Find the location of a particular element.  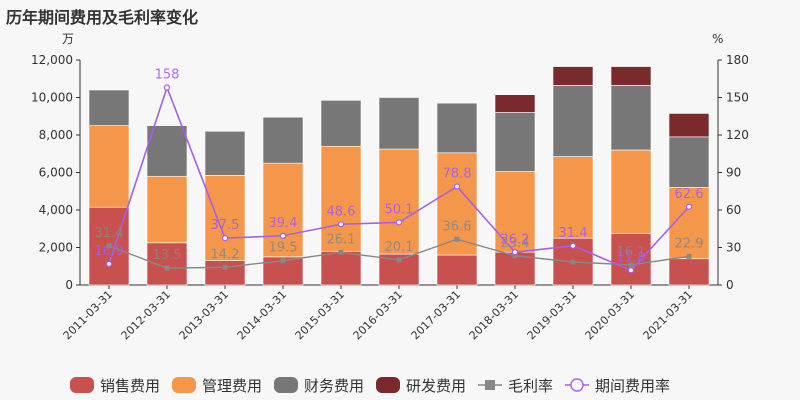

y-left-tick-label: 12,000 is located at coordinates (52, 60).